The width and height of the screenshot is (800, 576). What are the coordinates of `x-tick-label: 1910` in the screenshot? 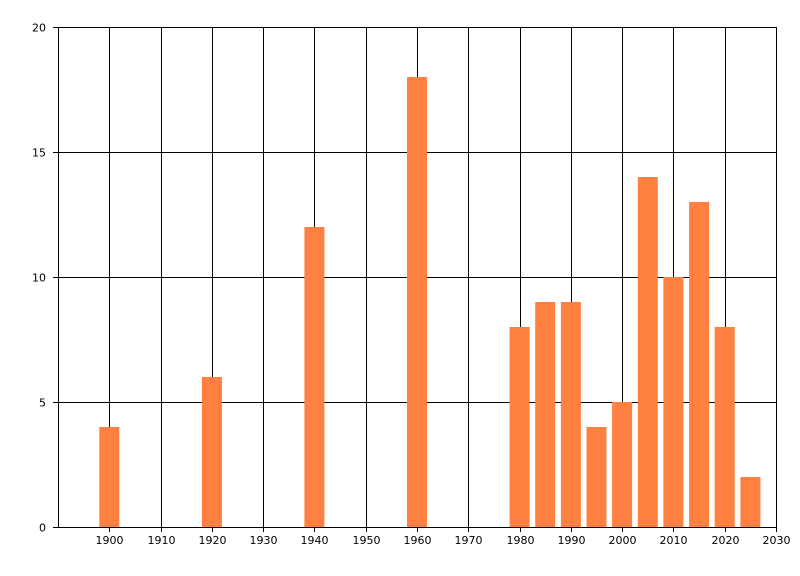 It's located at (162, 540).